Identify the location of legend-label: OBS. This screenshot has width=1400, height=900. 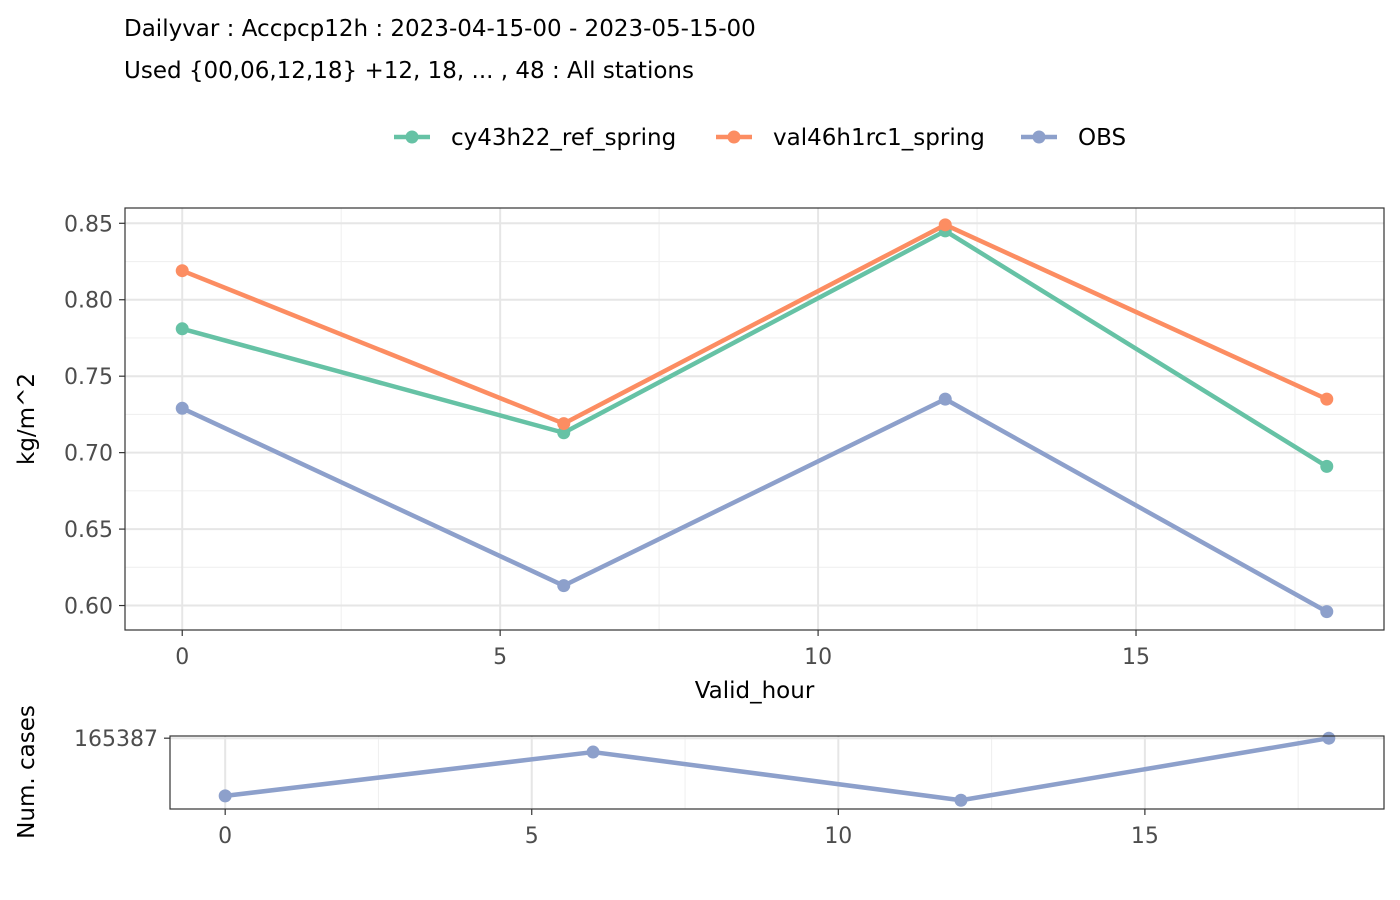
(1102, 138).